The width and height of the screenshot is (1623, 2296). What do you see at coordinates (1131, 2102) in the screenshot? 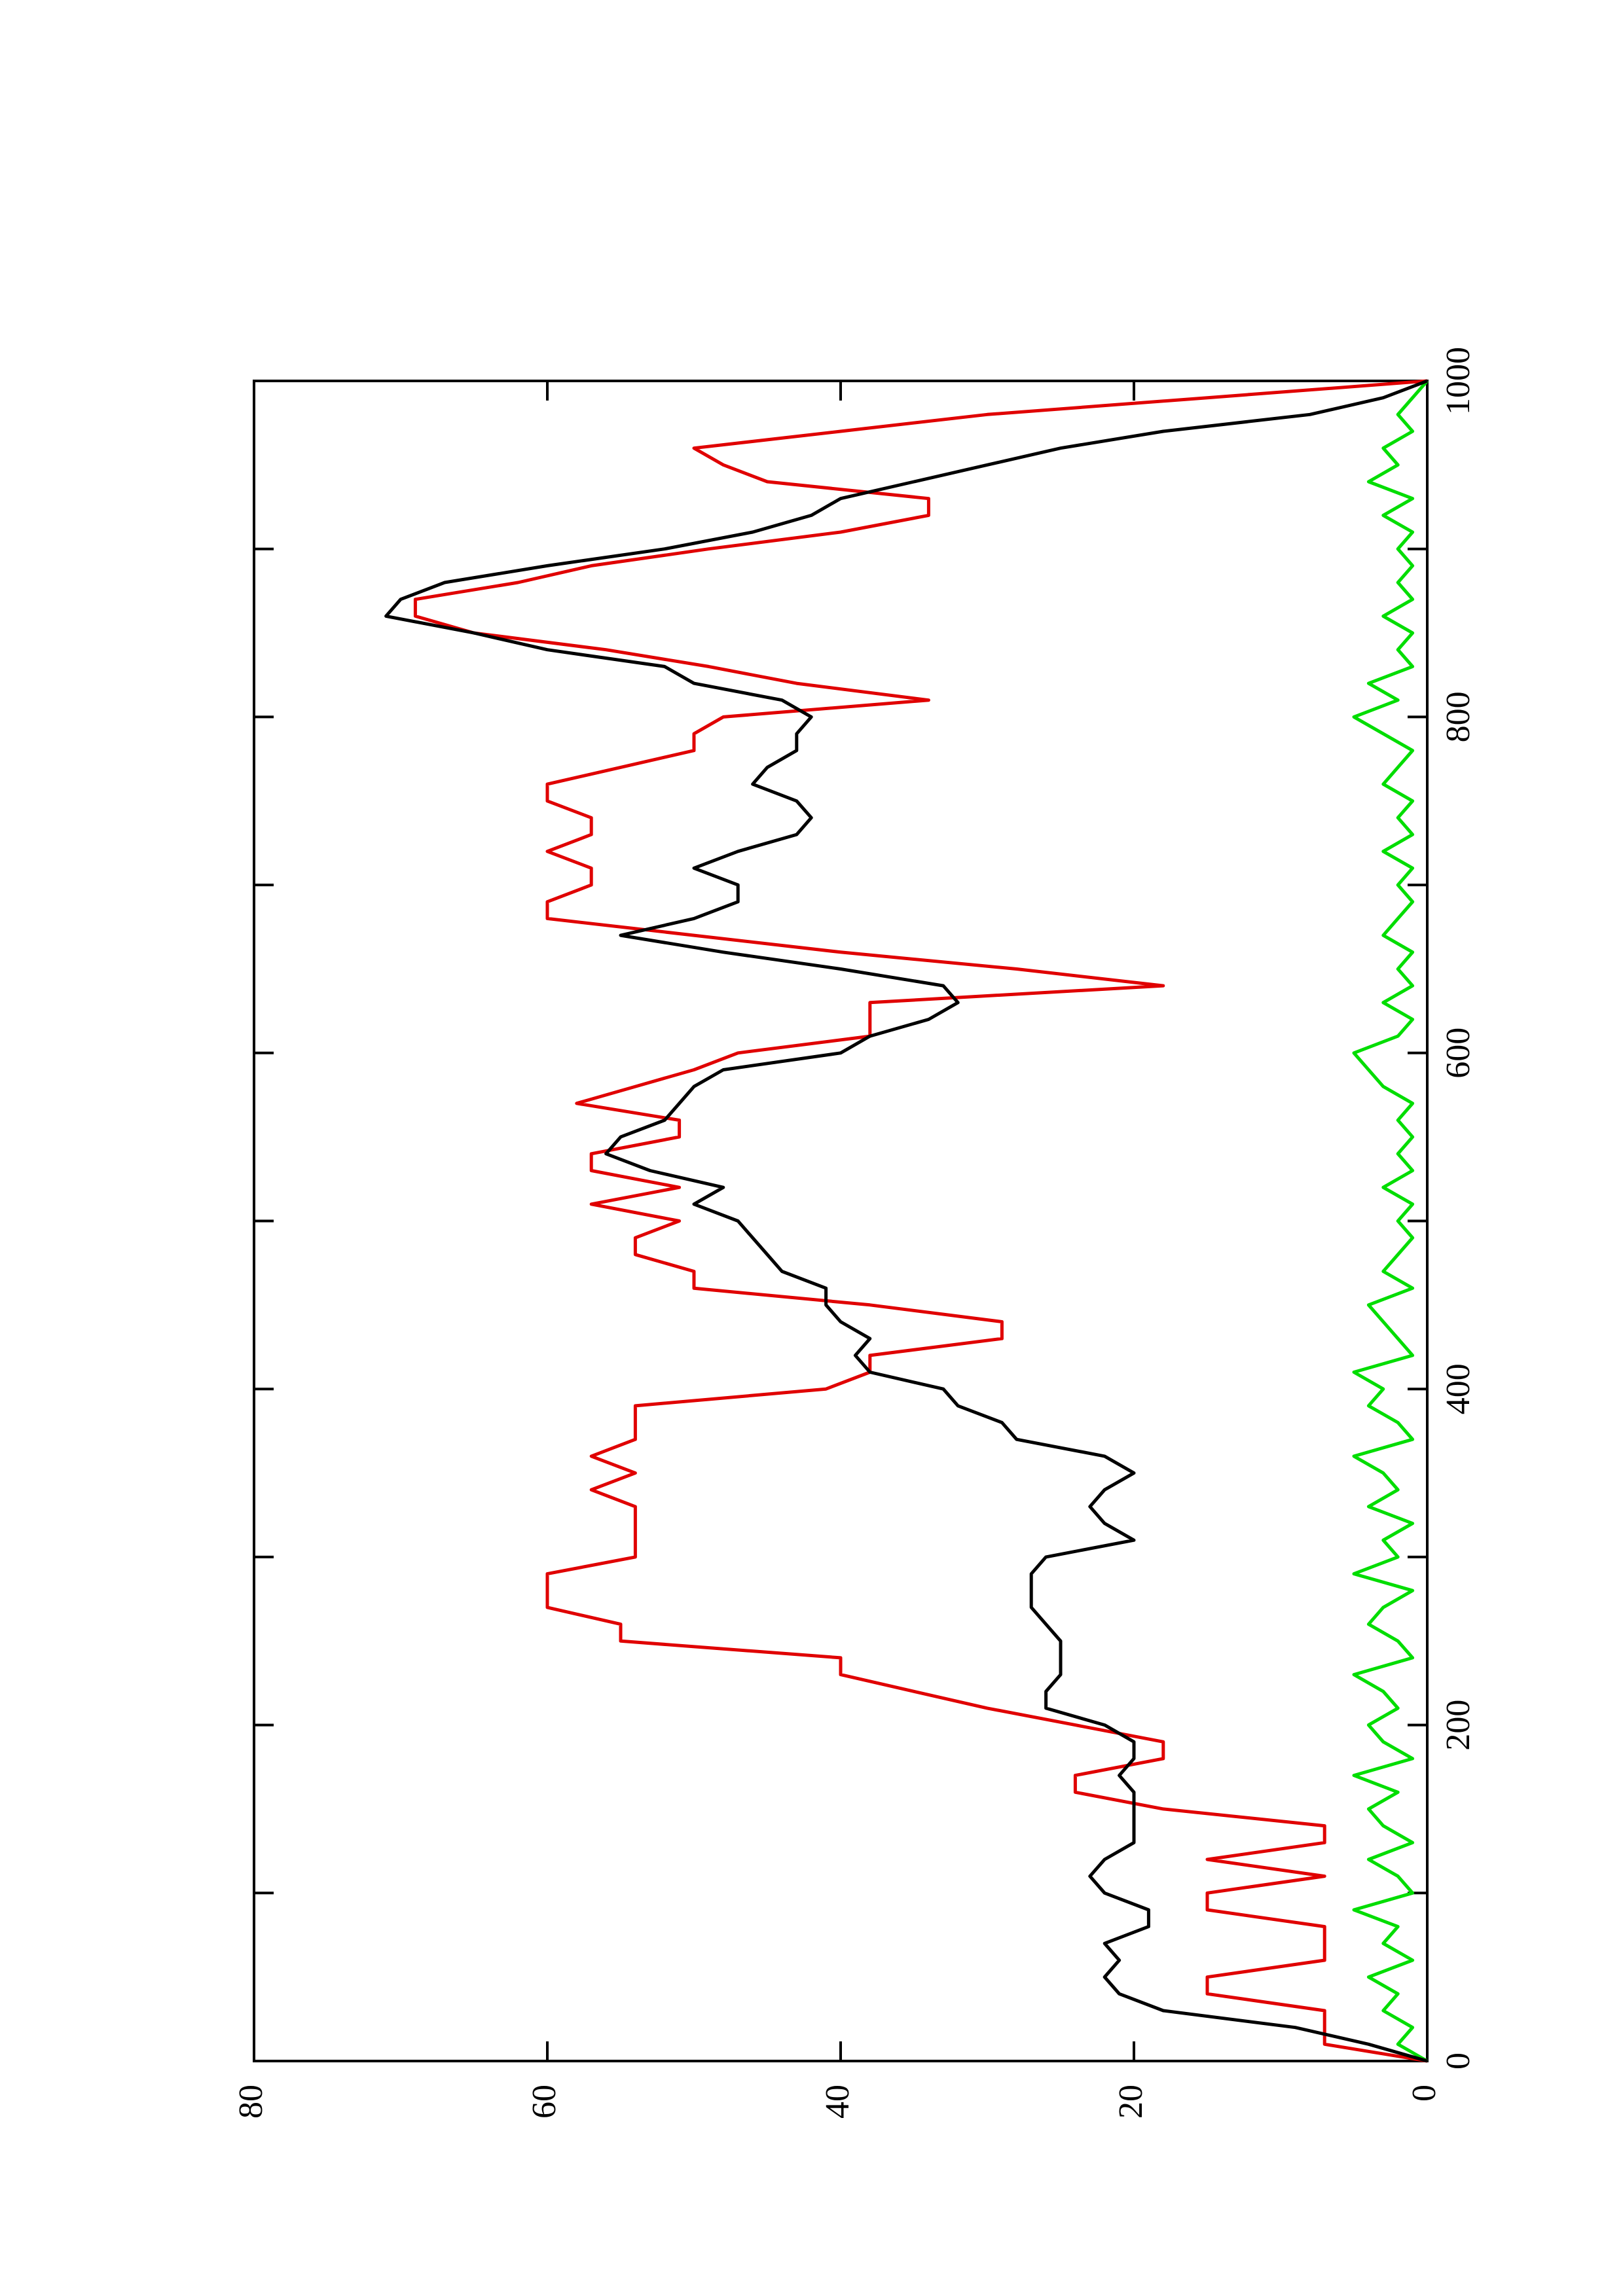
I see `y-tick-label: 20` at bounding box center [1131, 2102].